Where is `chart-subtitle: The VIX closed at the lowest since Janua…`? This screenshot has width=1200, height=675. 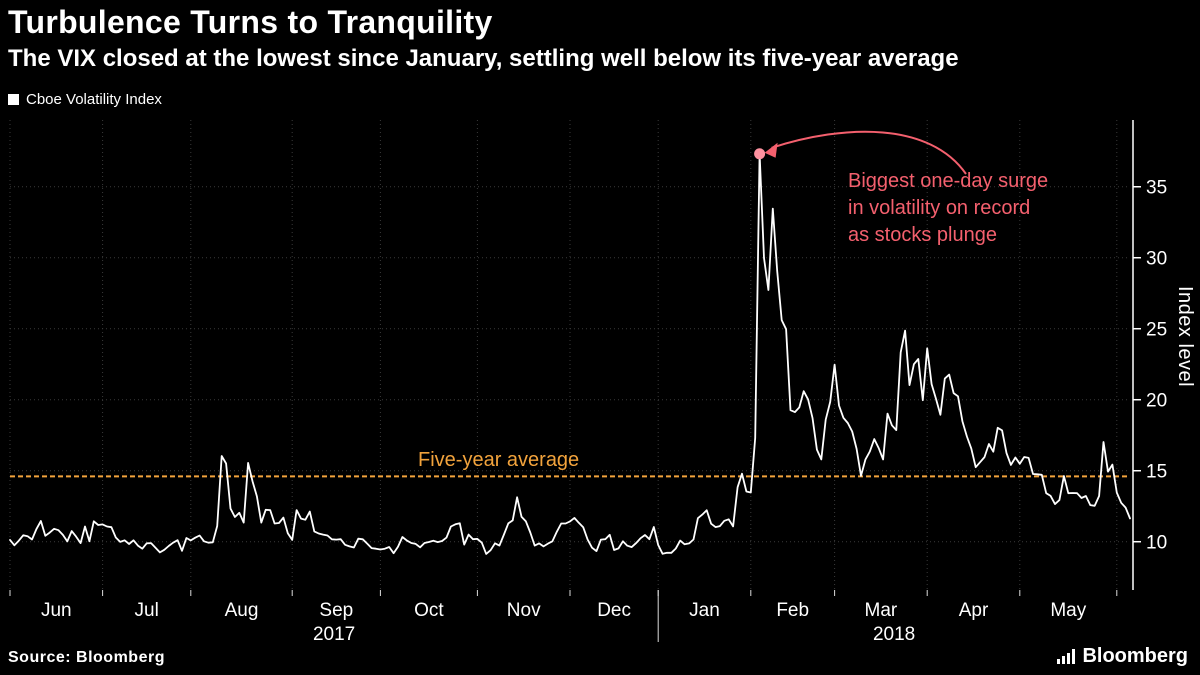
chart-subtitle: The VIX closed at the lowest since Janua… is located at coordinates (483, 58).